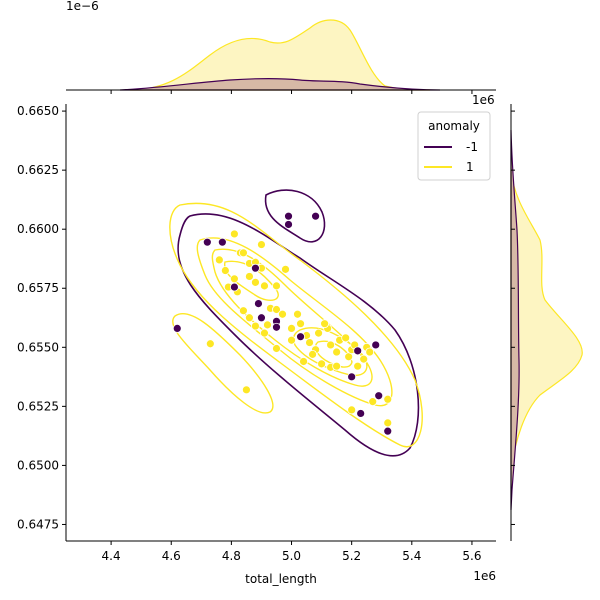 The height and width of the screenshot is (600, 600). I want to click on kde-contour-1-g, so click(223, 363).